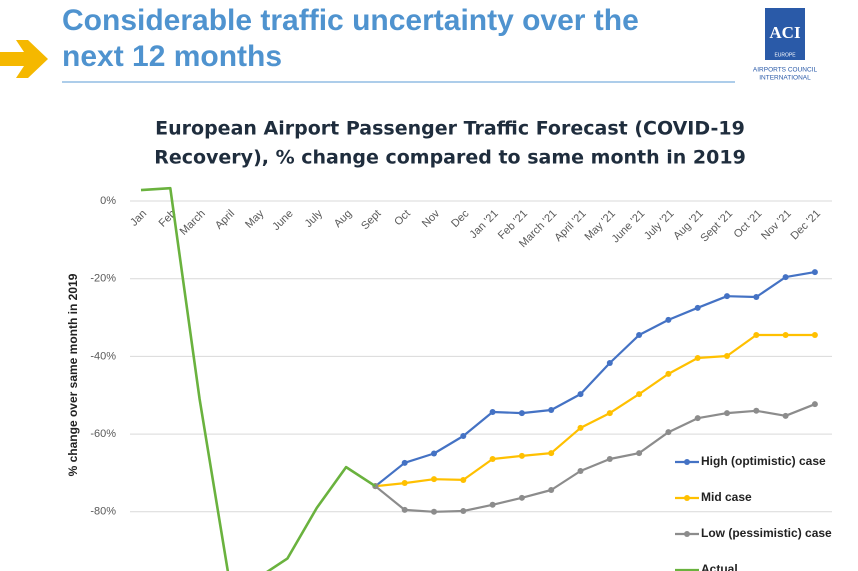  Describe the element at coordinates (314, 218) in the screenshot. I see `x-tick-label: July` at that location.